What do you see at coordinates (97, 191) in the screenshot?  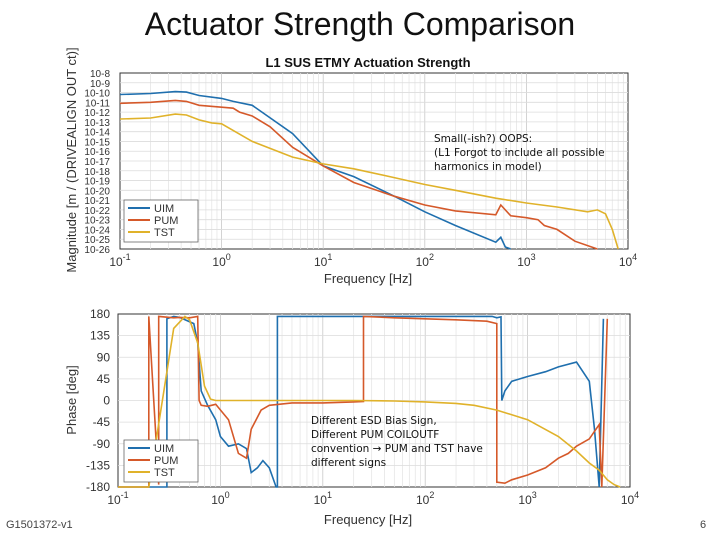 I see `y-tick-label: 10-20` at bounding box center [97, 191].